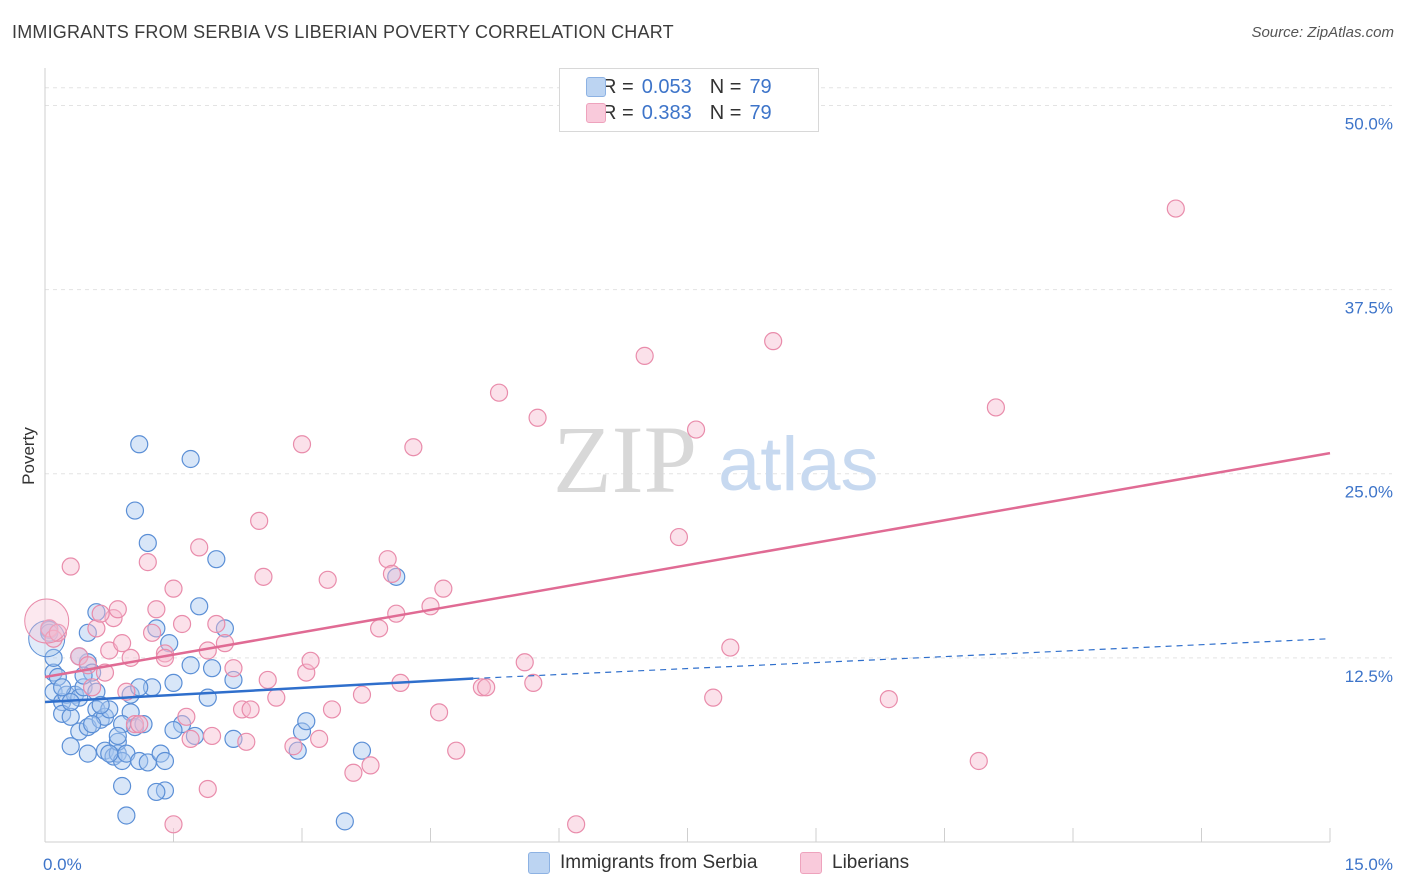 This screenshot has height=892, width=1406. I want to click on legend-liberia-n-value: 79, so click(760, 112).